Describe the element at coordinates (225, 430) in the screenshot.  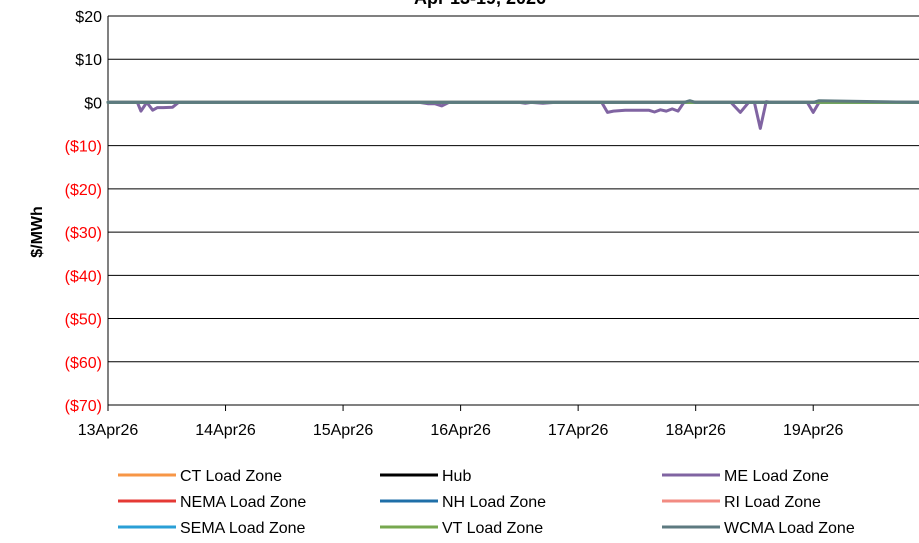
I see `x-tick-label: 14Apr26` at that location.